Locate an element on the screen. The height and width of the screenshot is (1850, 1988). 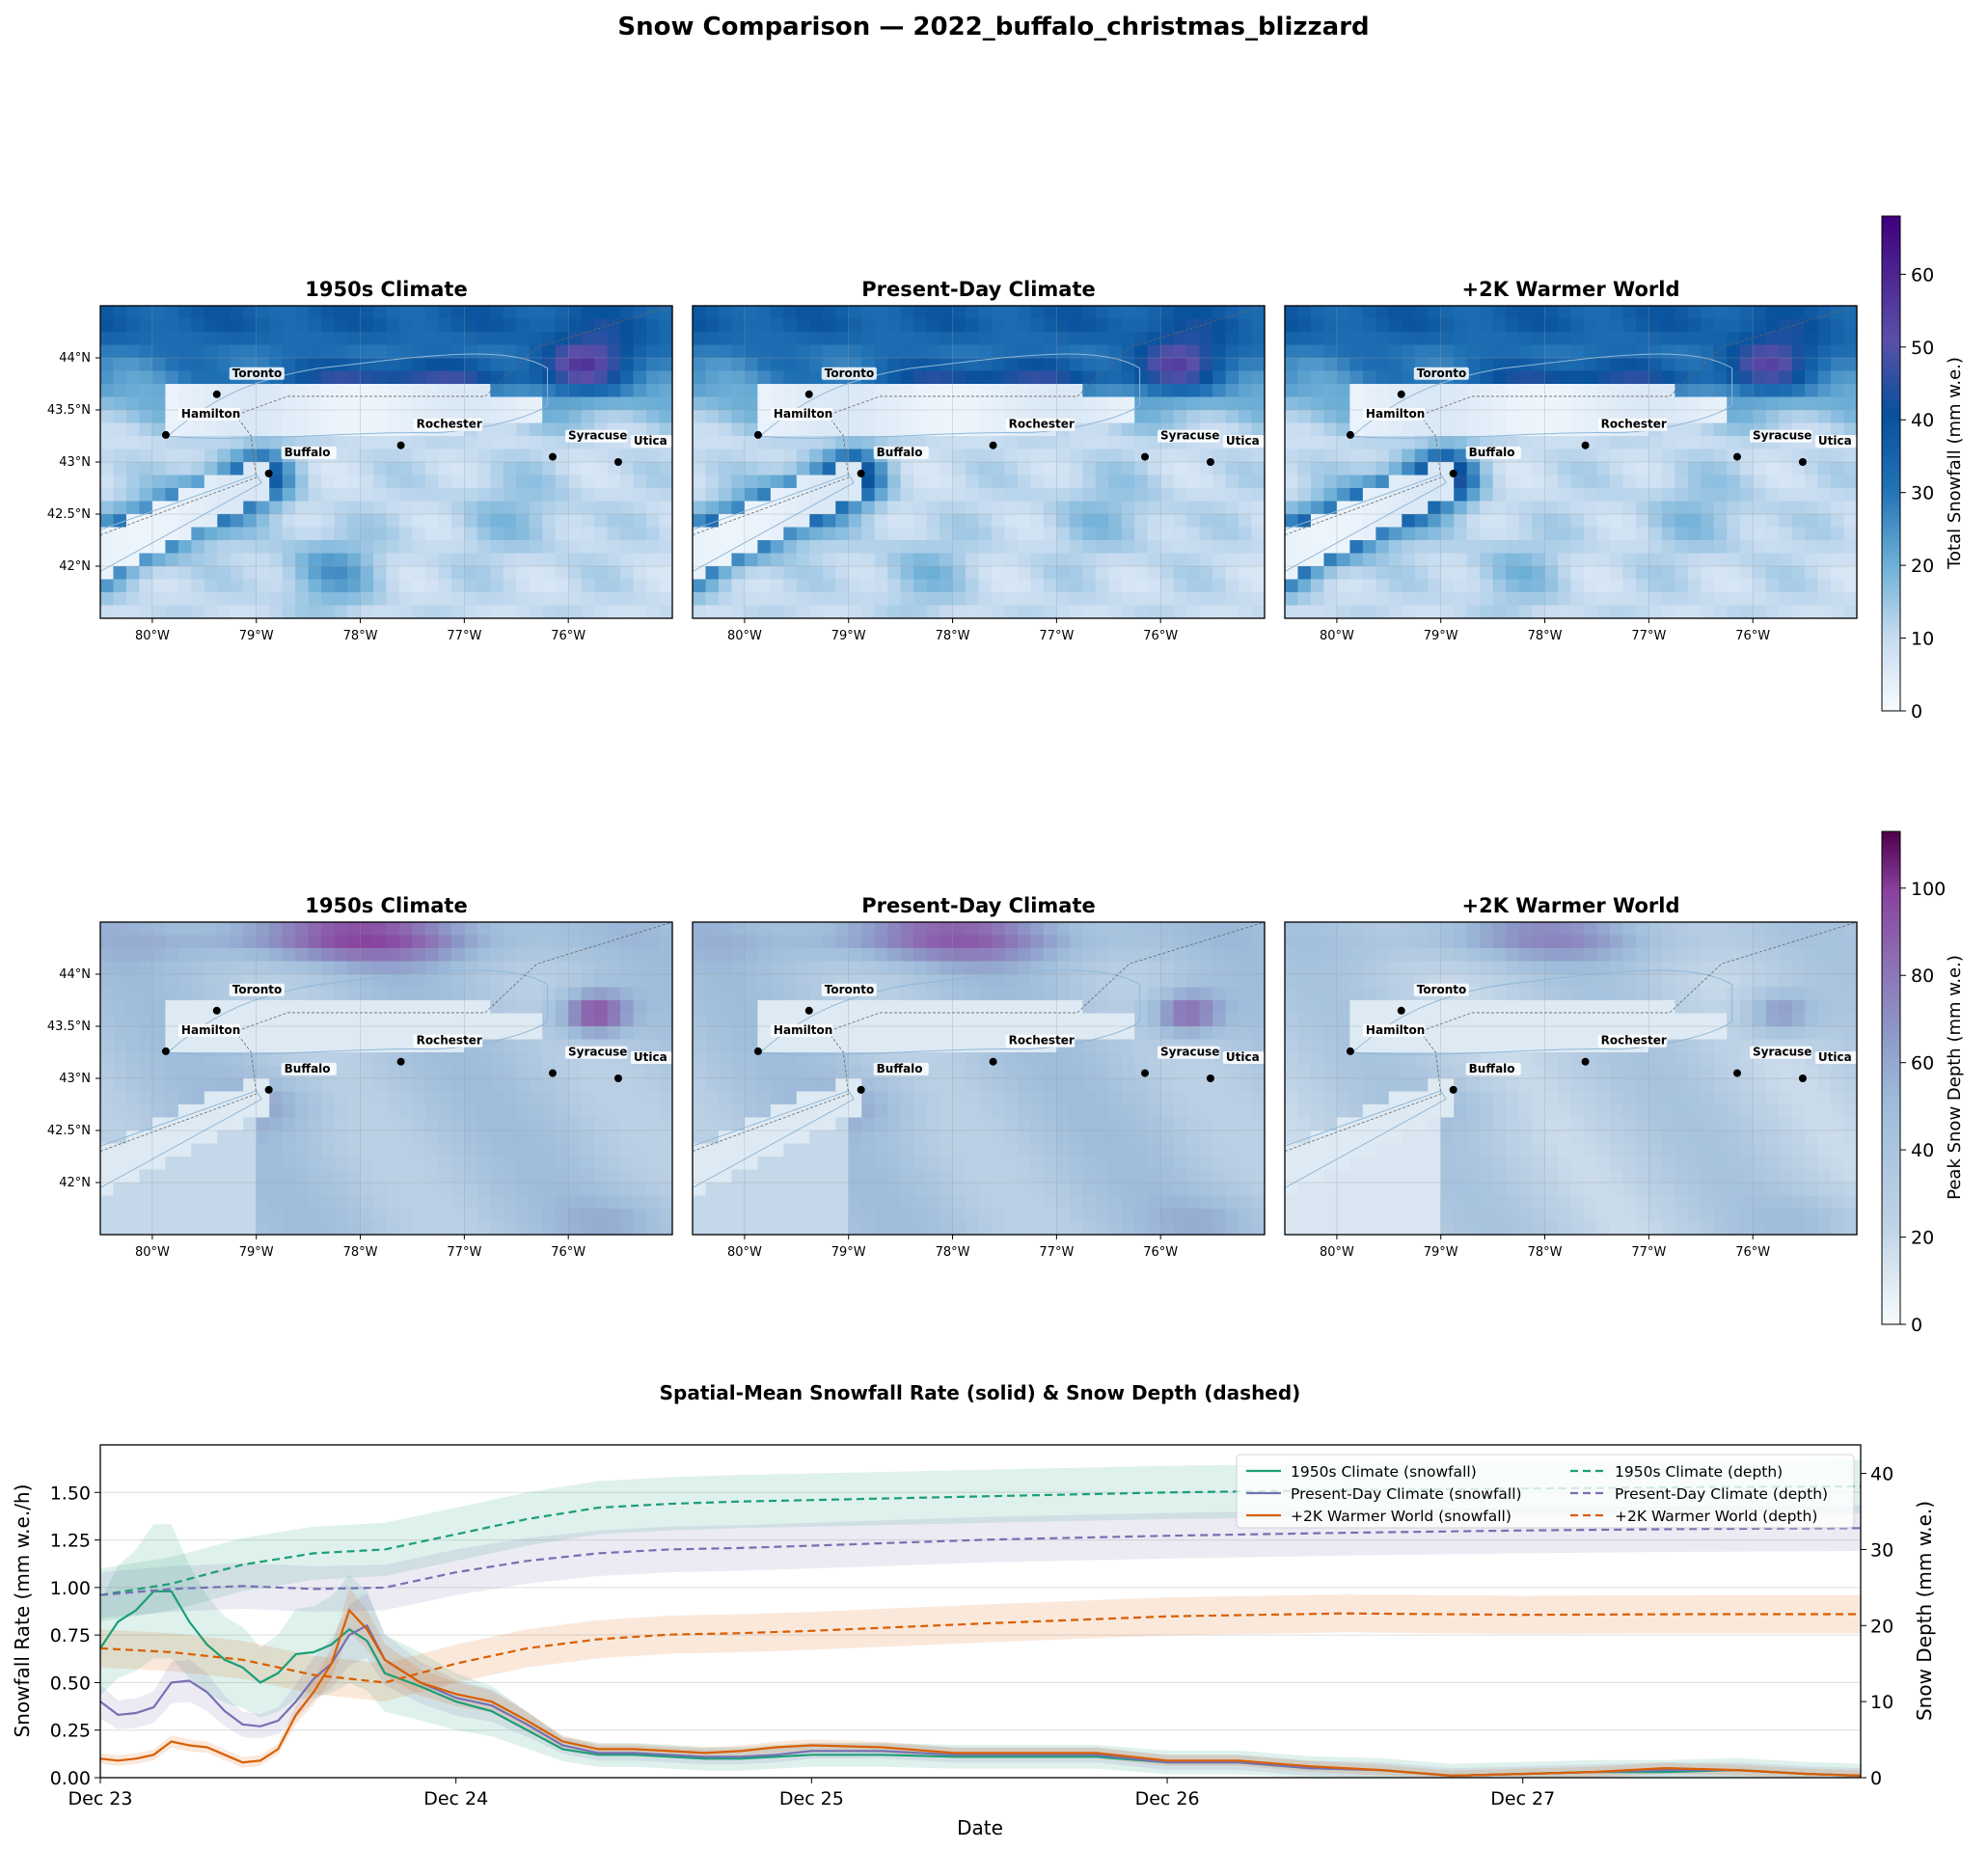
series-line is located at coordinates (980, 1562).